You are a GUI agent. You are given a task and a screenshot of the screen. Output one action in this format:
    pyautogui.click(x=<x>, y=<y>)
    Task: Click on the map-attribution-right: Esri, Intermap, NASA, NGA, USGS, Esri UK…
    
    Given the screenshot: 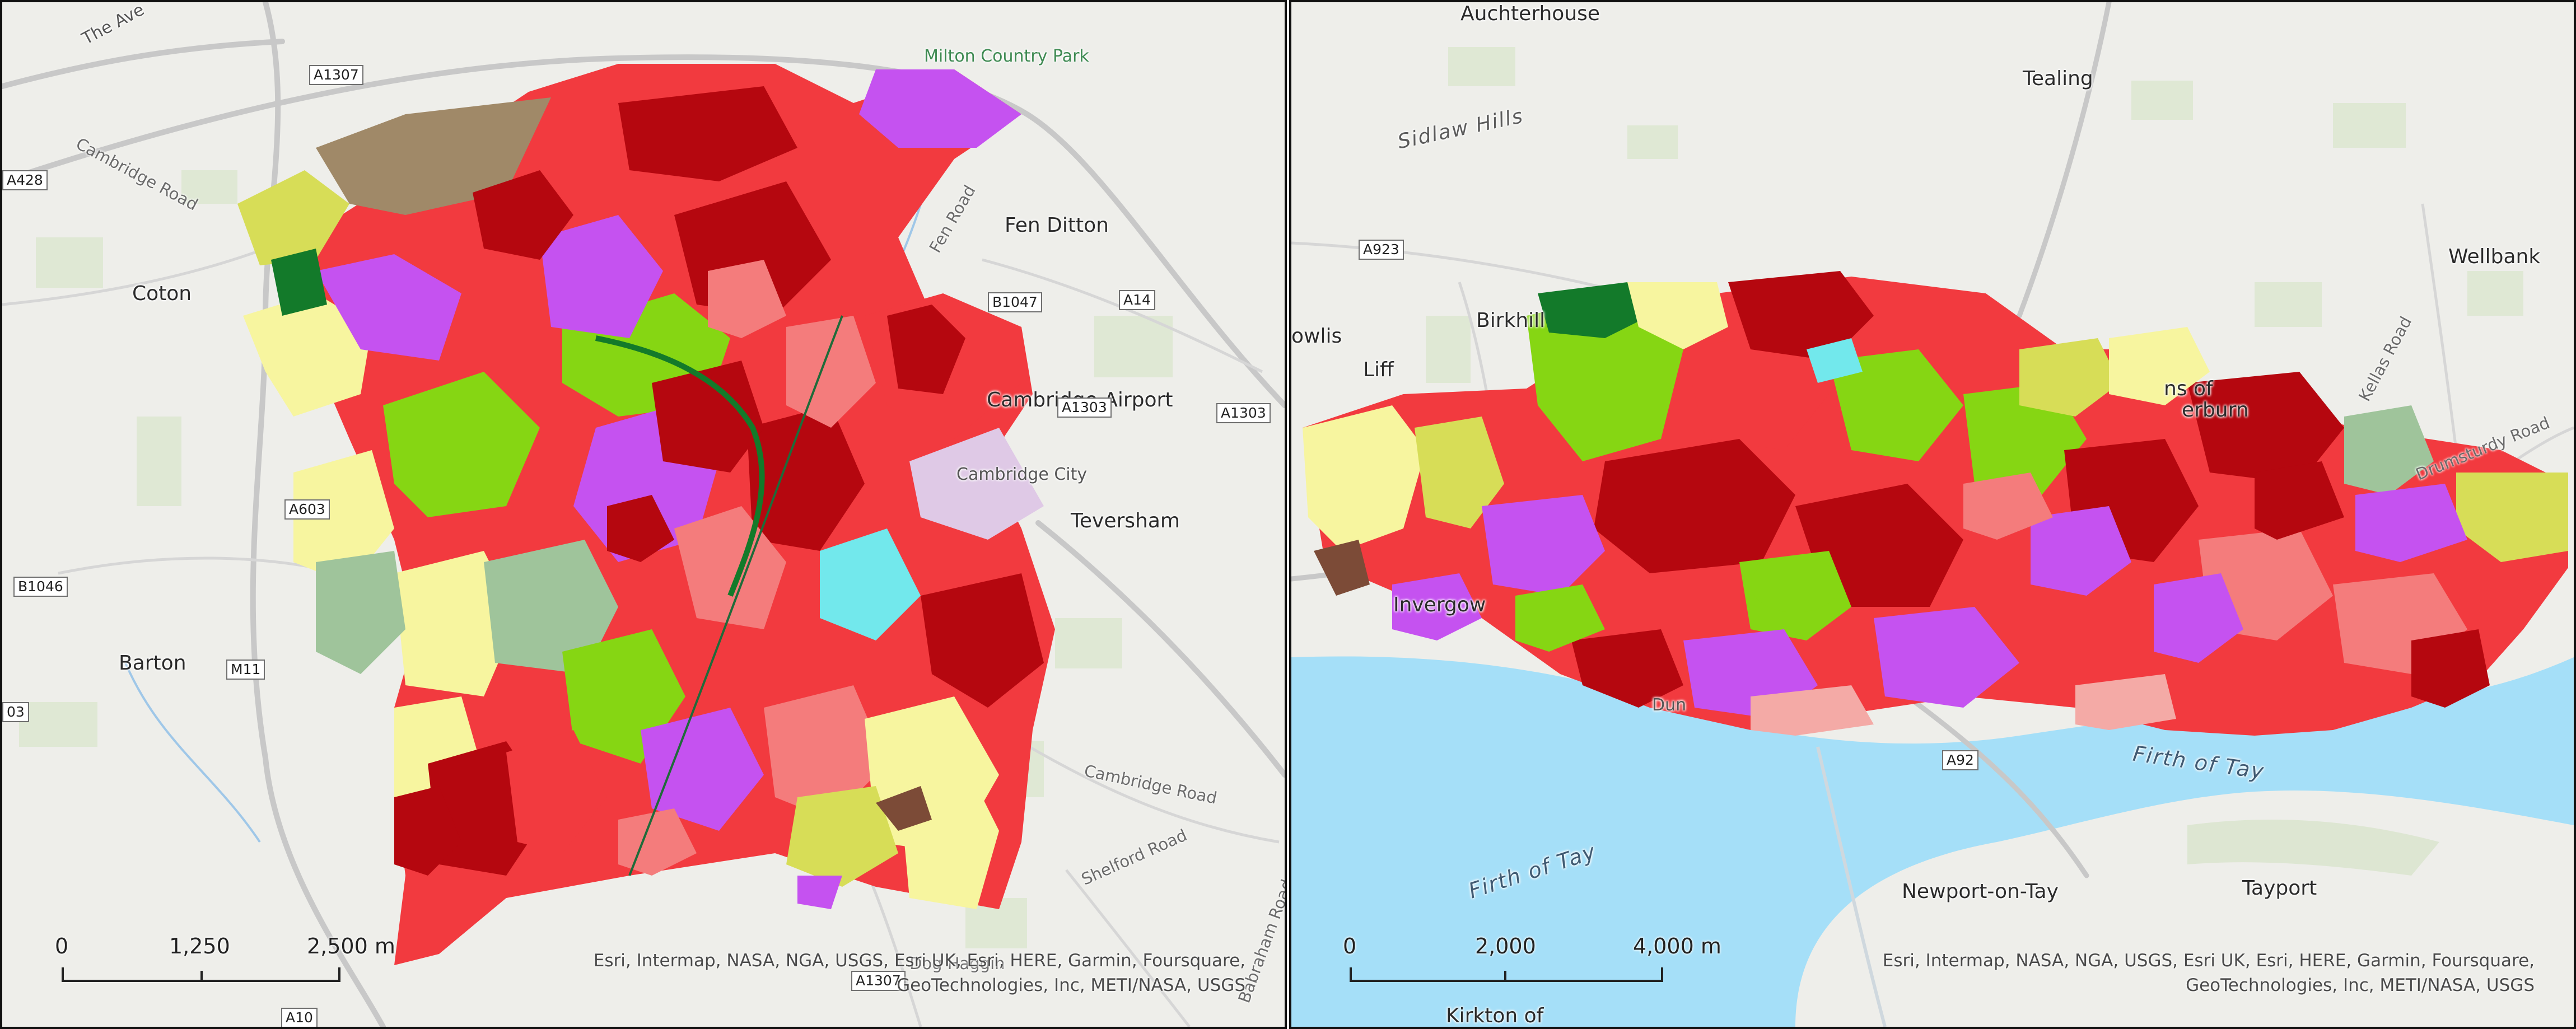 What is the action you would take?
    pyautogui.click(x=2209, y=973)
    